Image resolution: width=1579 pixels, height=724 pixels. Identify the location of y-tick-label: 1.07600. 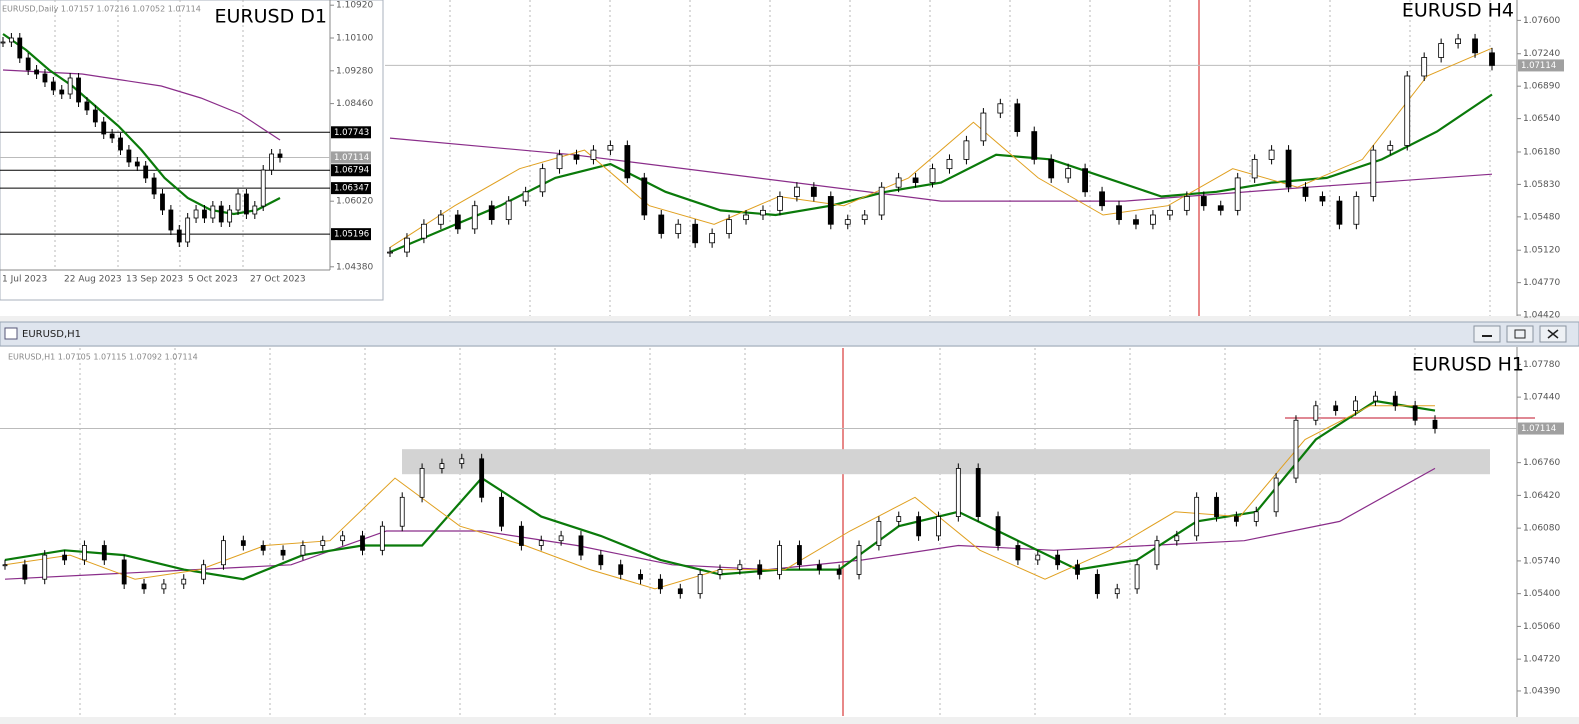
(1541, 21).